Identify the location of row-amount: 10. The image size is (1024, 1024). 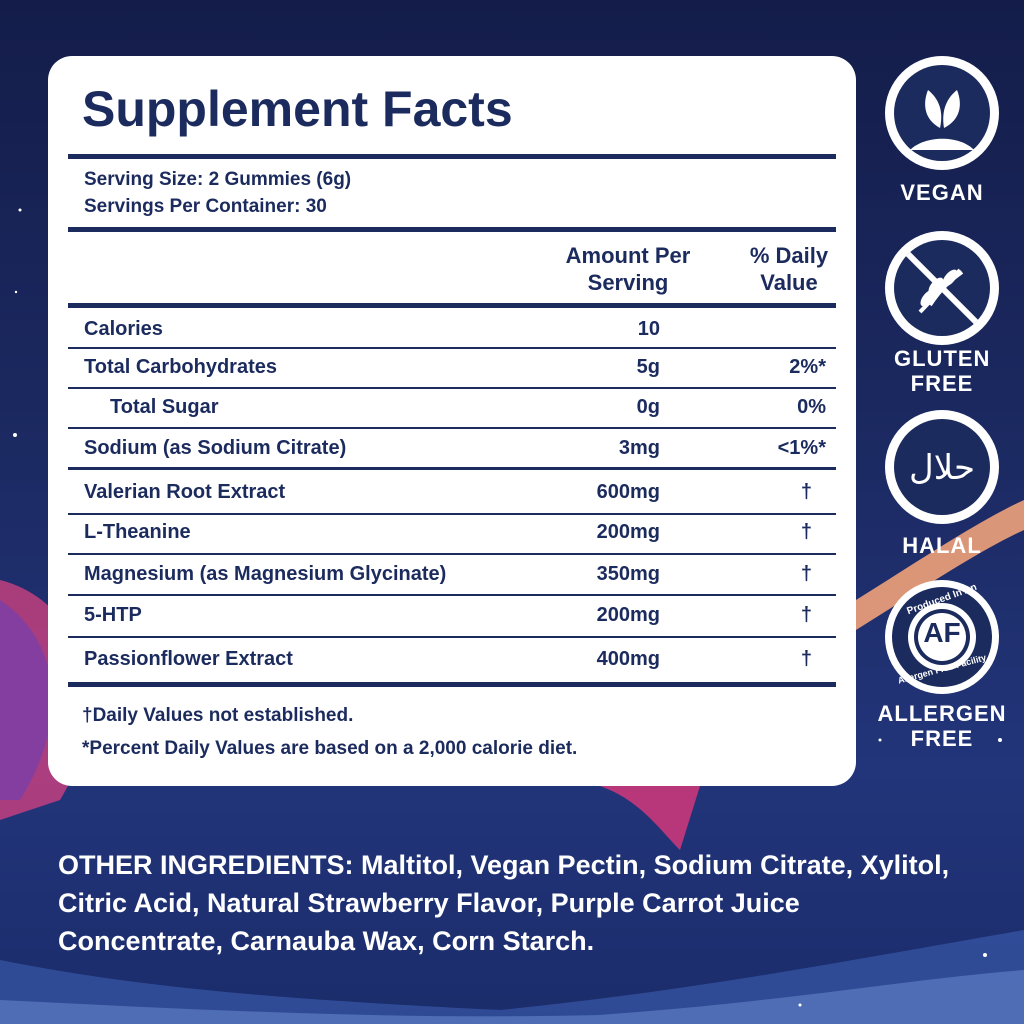
(648, 329).